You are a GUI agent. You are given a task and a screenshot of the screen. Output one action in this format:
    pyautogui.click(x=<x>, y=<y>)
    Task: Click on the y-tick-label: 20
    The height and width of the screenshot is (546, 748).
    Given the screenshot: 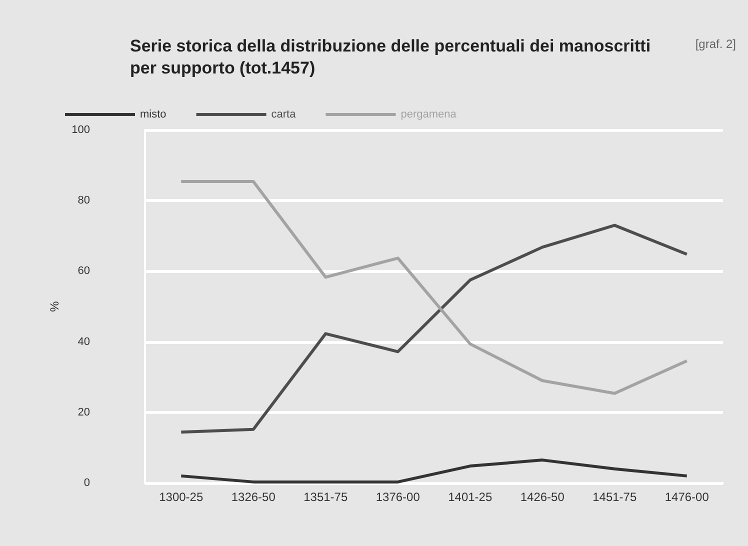 What is the action you would take?
    pyautogui.click(x=84, y=412)
    